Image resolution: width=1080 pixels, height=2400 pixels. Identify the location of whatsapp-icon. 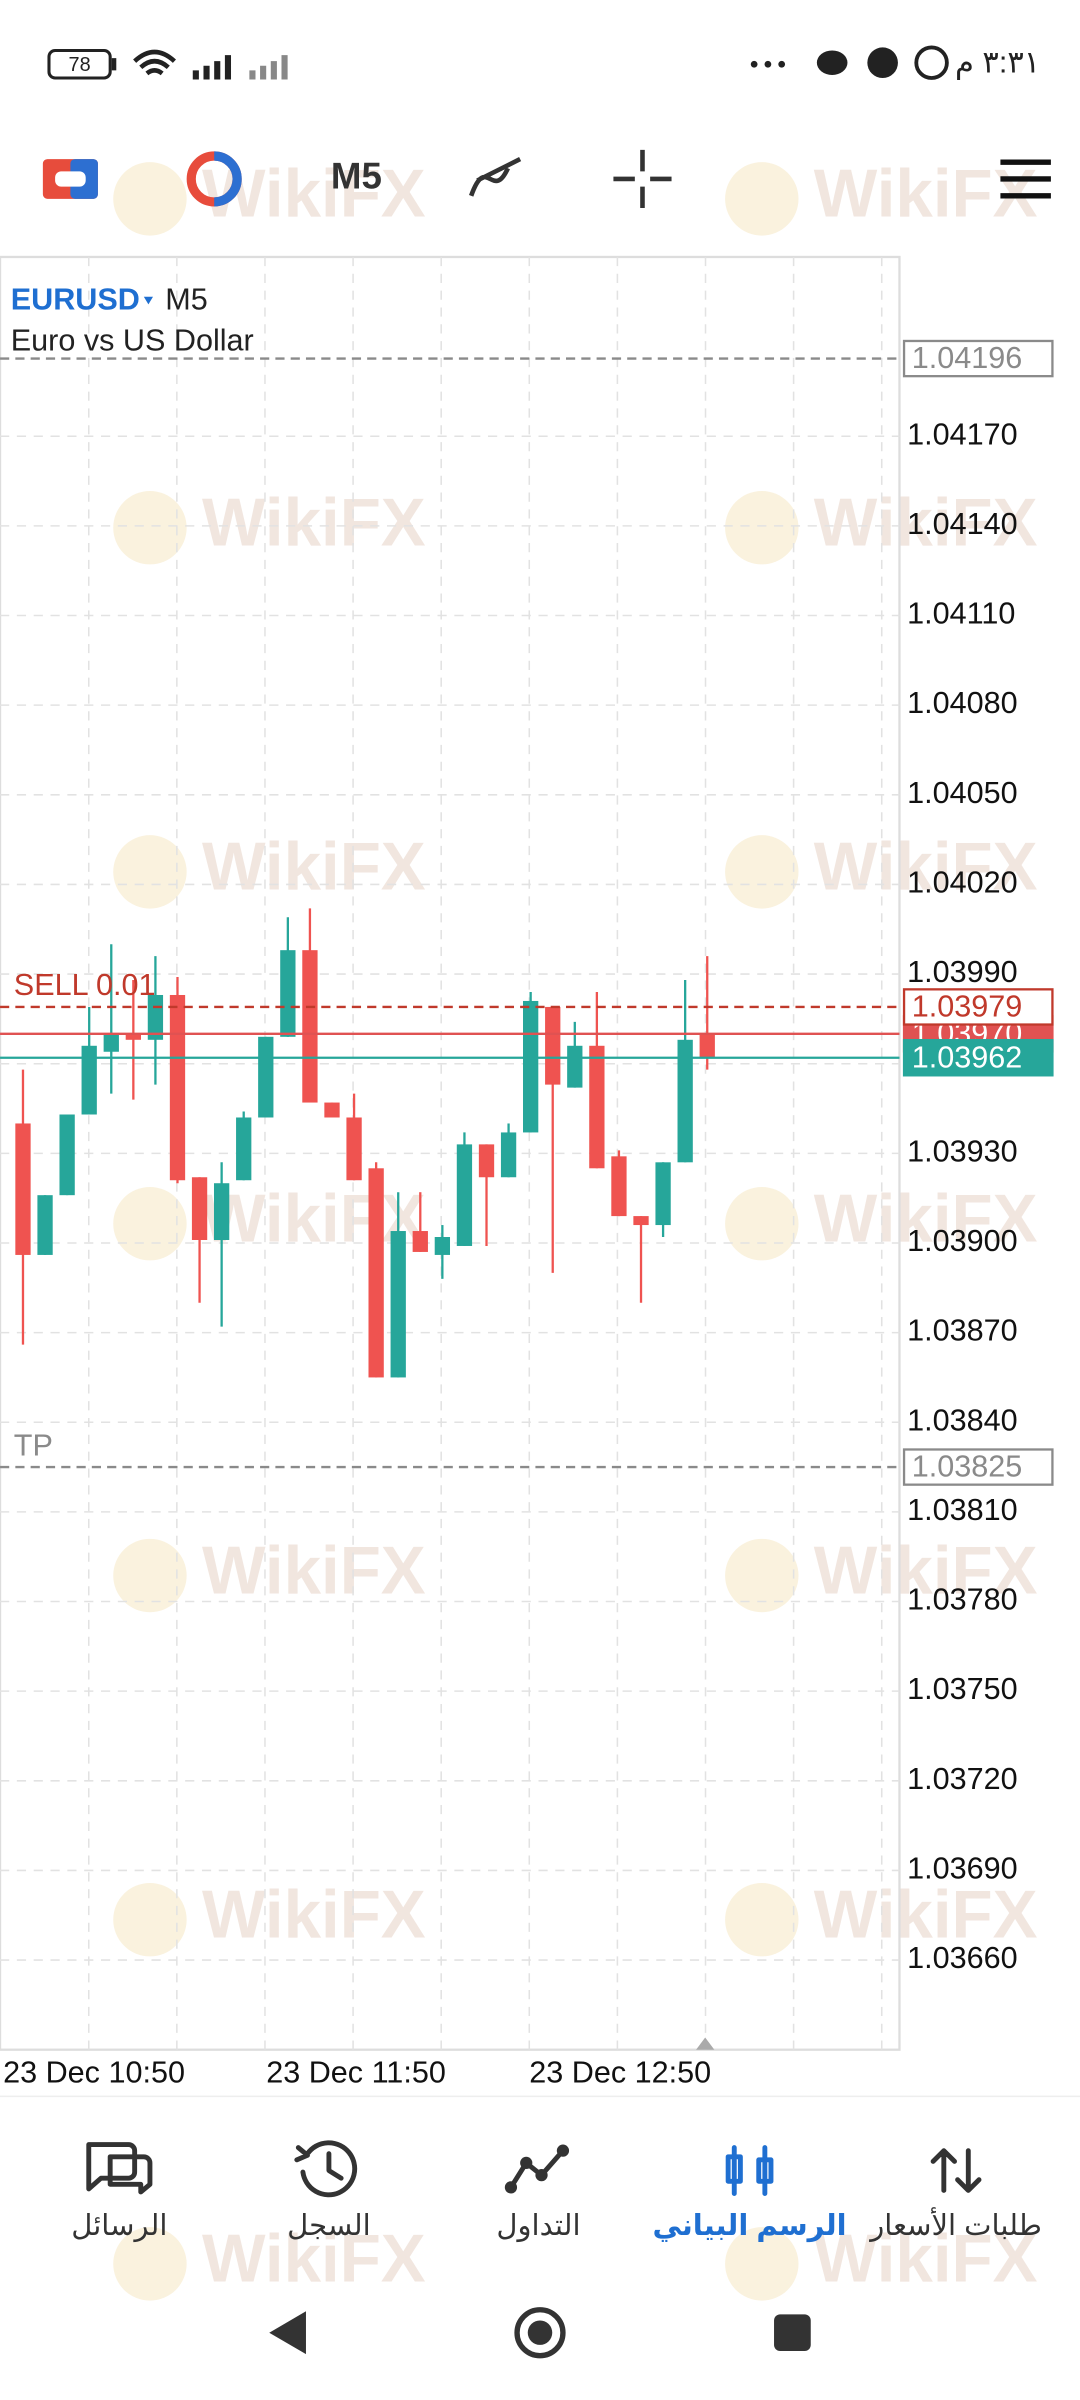
(931, 62).